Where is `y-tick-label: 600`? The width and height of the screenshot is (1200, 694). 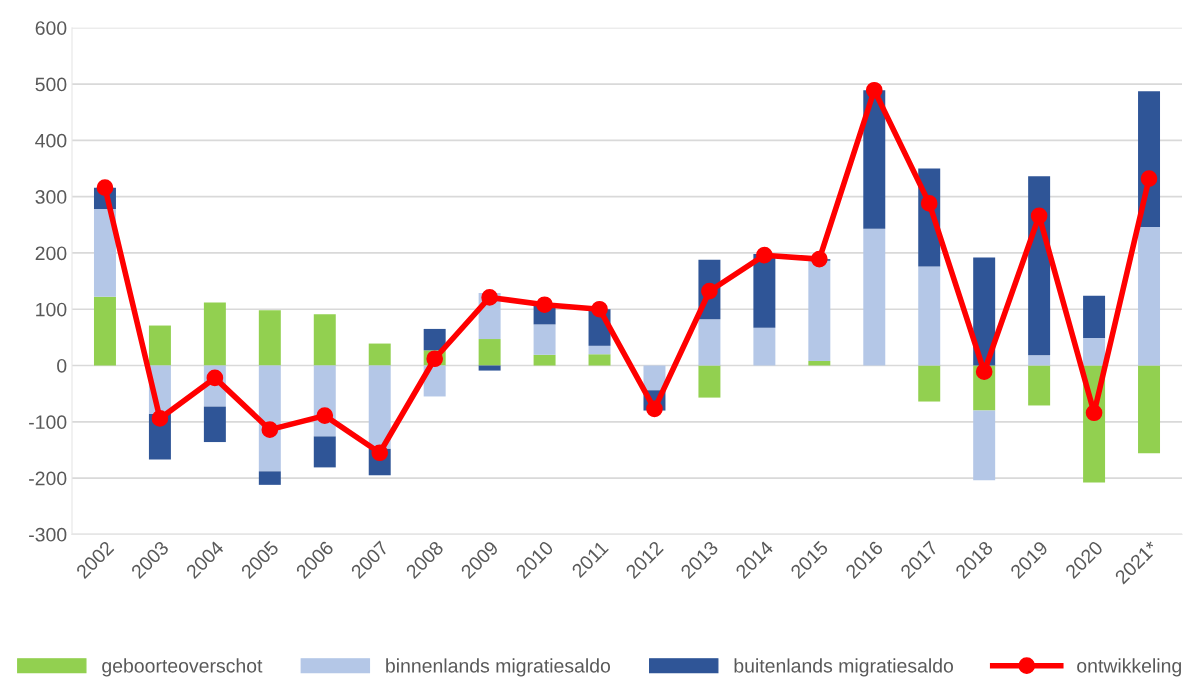 y-tick-label: 600 is located at coordinates (51, 28).